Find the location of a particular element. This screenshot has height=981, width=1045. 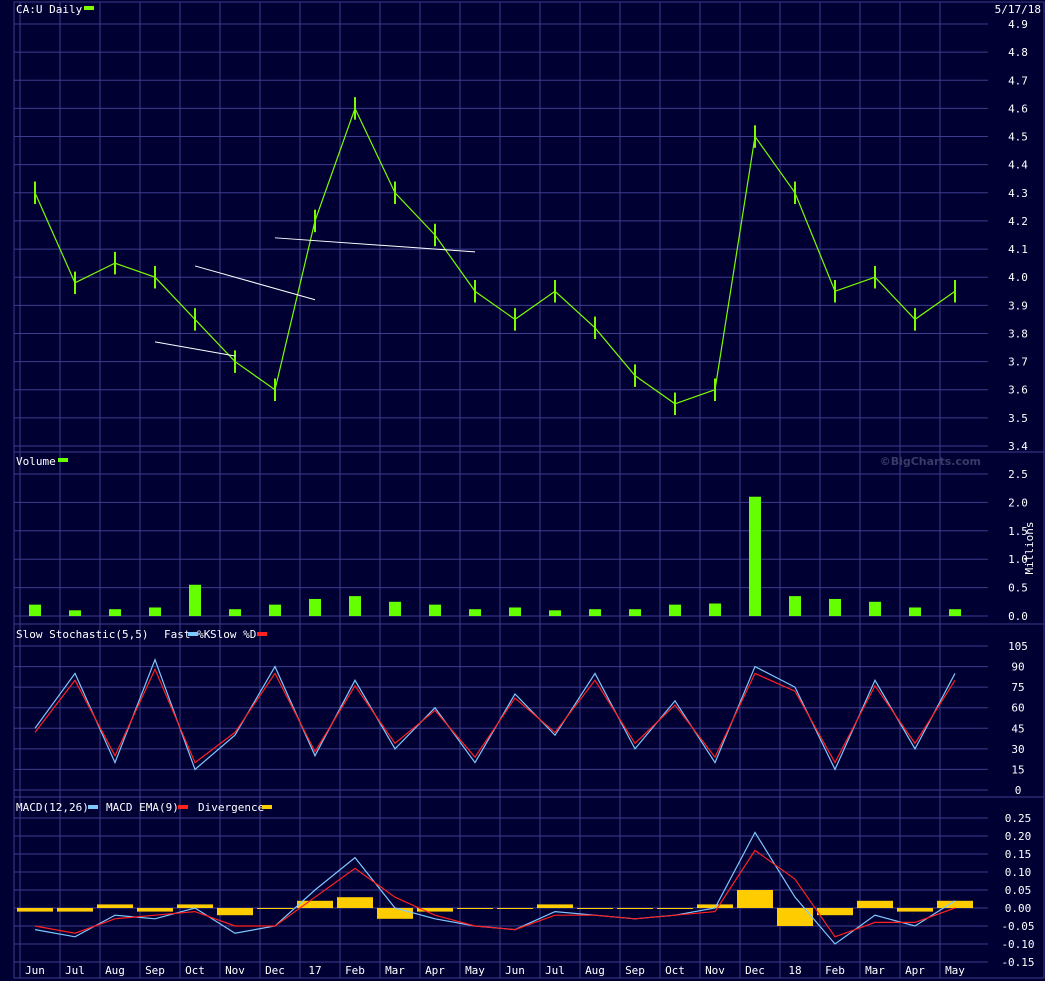

macd-swatch is located at coordinates (93, 807).